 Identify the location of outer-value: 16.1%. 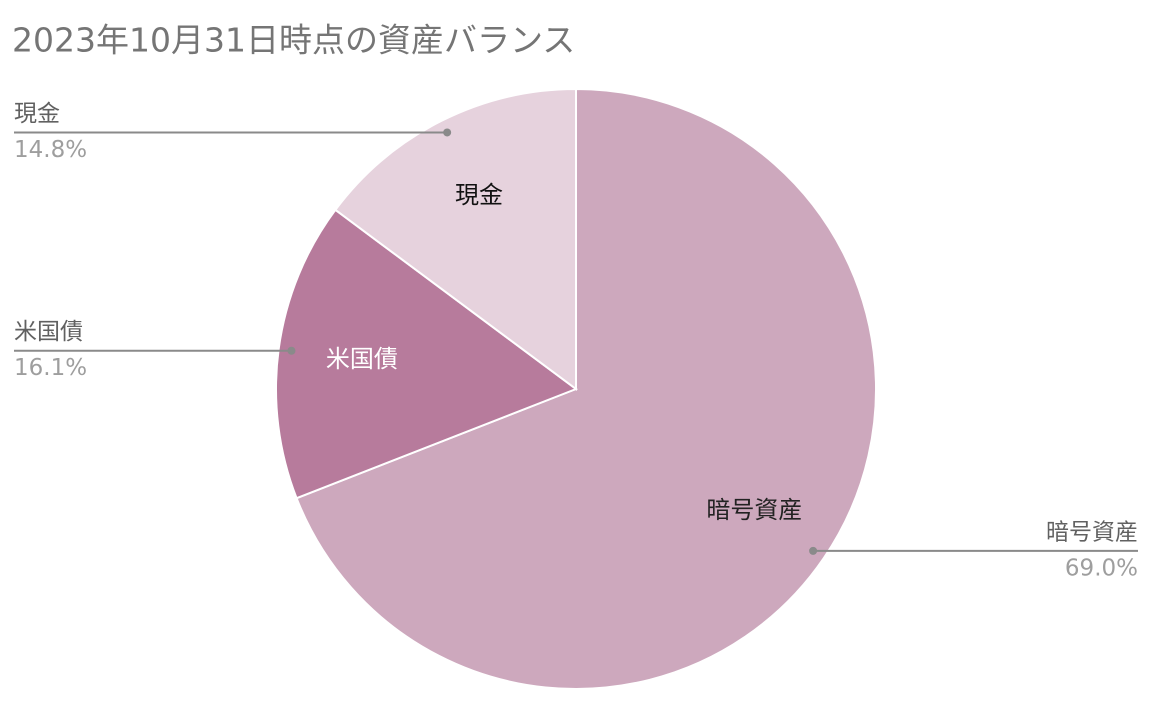
(50, 368).